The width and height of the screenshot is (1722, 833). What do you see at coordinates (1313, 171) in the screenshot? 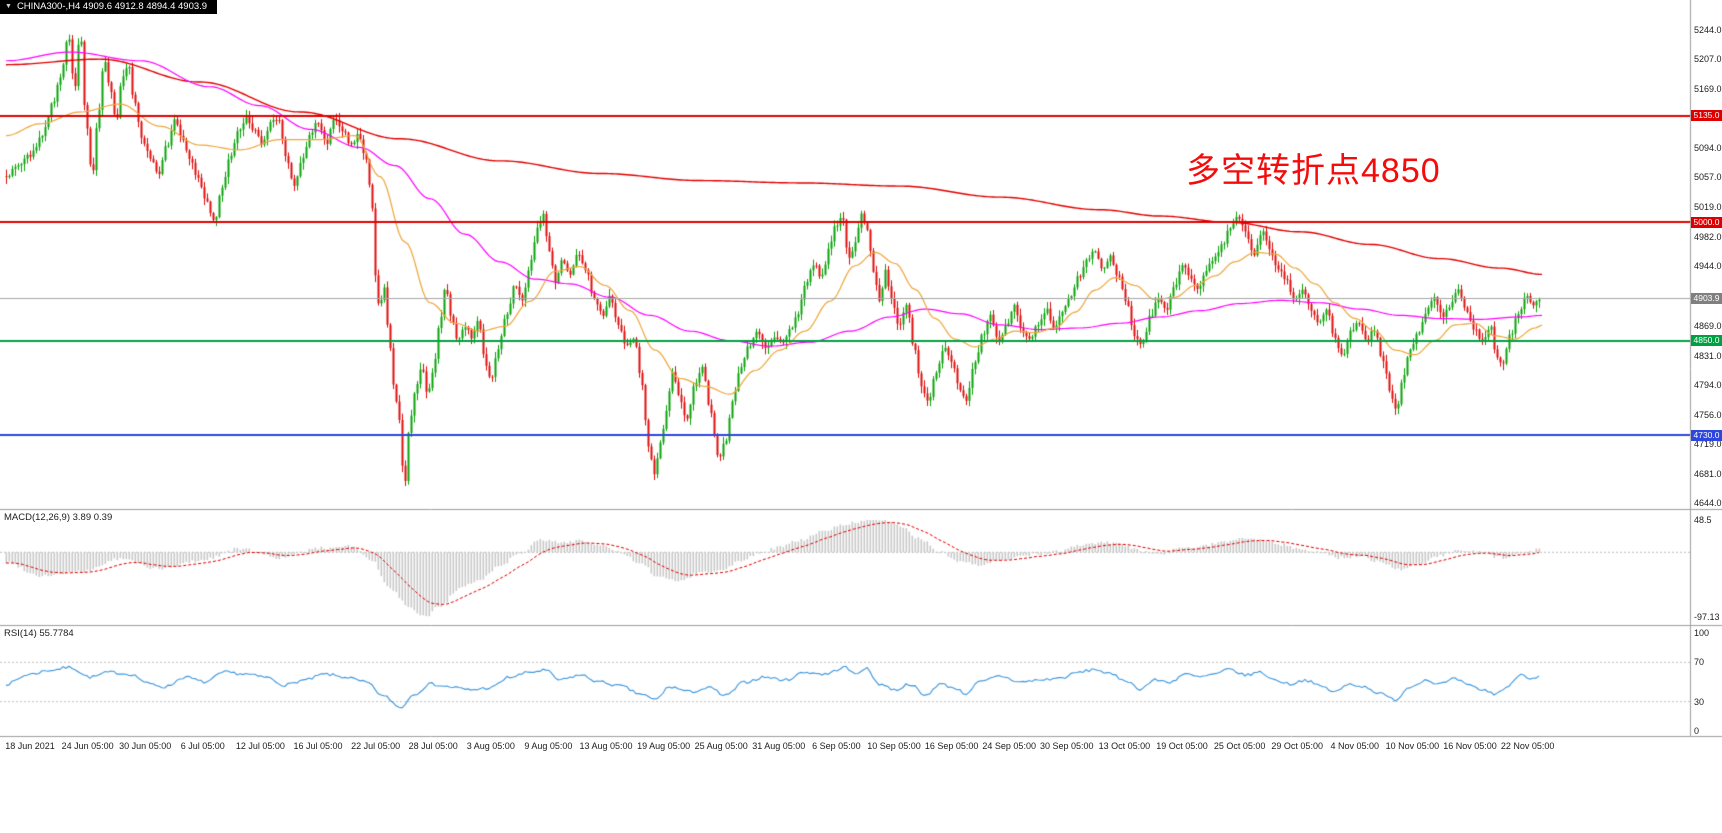
I see `chart-annotation-text: 多空转折点4850` at bounding box center [1313, 171].